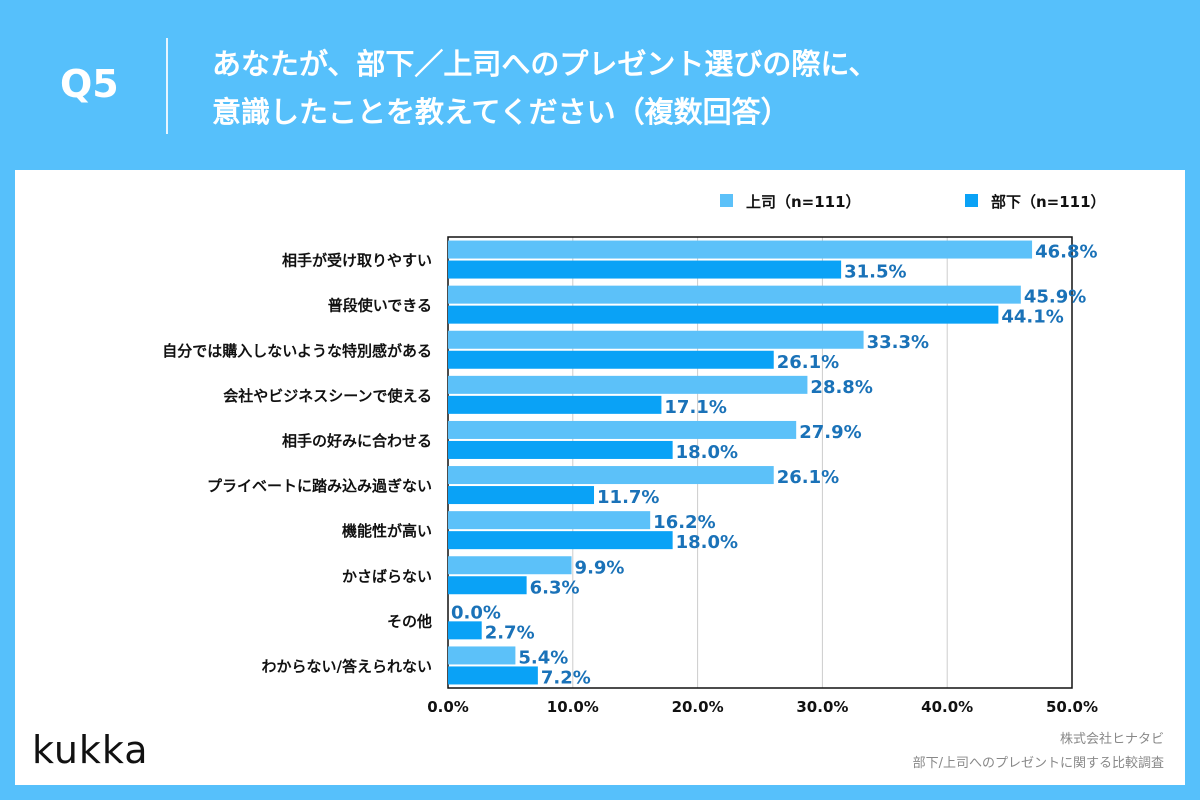 The image size is (1200, 800). Describe the element at coordinates (695, 407) in the screenshot. I see `data-label: 17.1%` at that location.